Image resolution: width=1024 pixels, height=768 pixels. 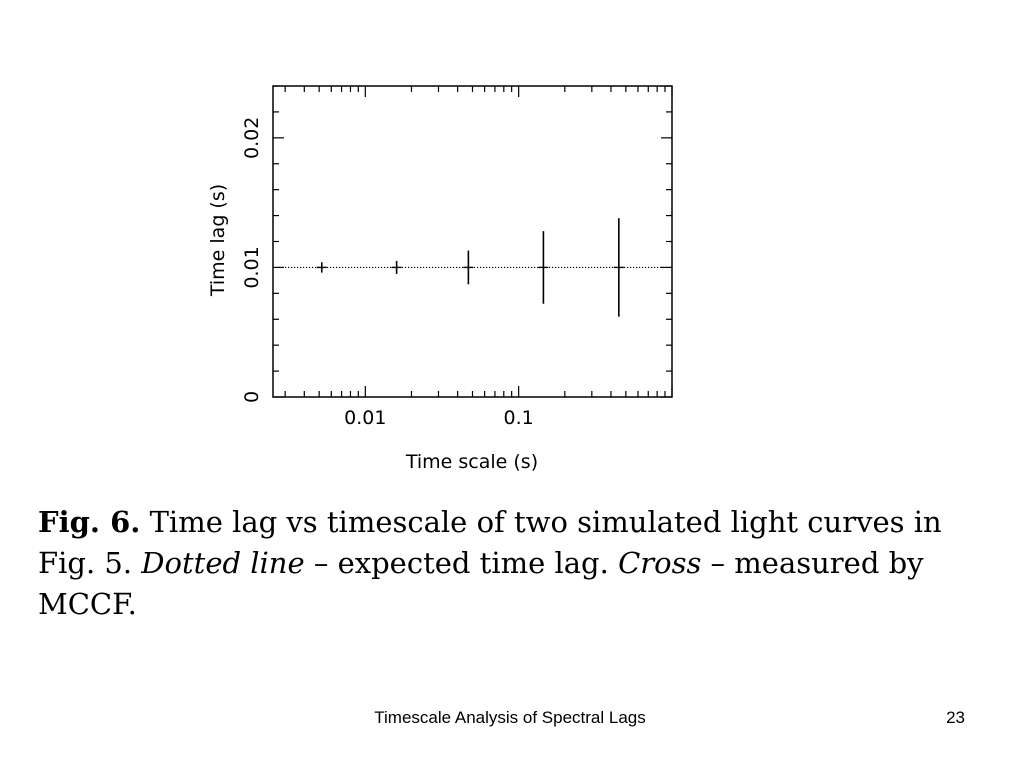 I want to click on caption-italic-cross: Cross, so click(x=660, y=563).